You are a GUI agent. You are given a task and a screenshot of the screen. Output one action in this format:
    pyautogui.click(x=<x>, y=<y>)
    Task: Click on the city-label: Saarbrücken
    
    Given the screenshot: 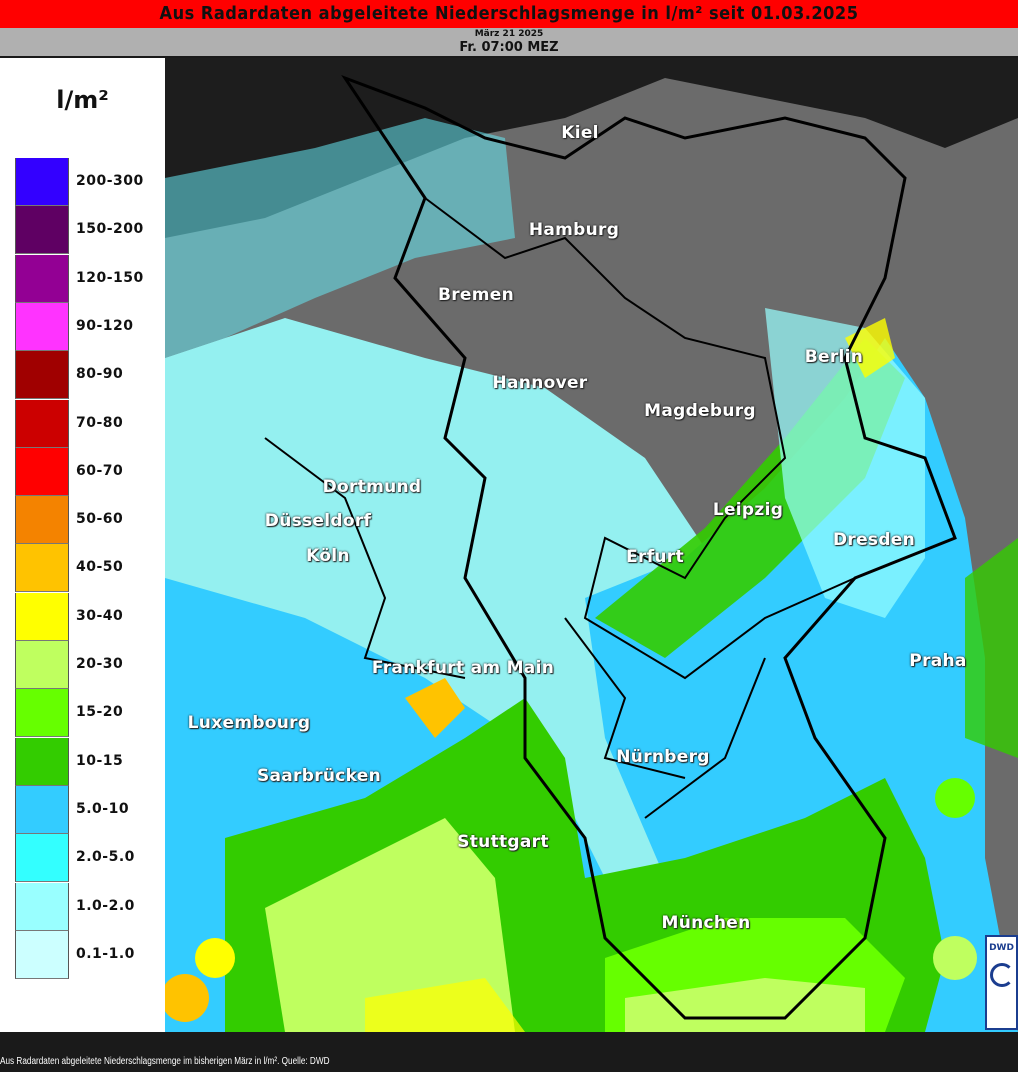 What is the action you would take?
    pyautogui.click(x=319, y=776)
    